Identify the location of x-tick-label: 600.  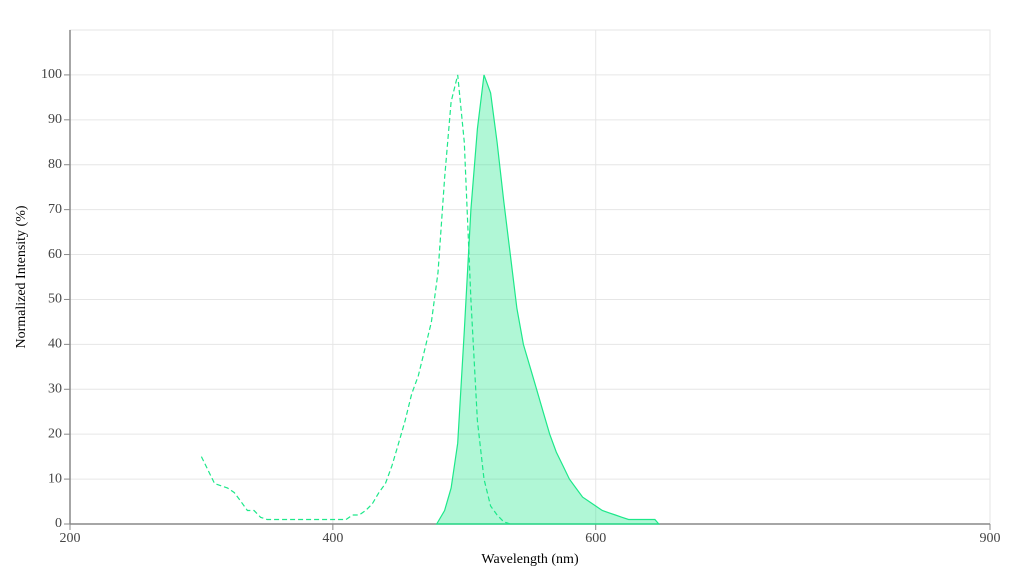
(595, 538).